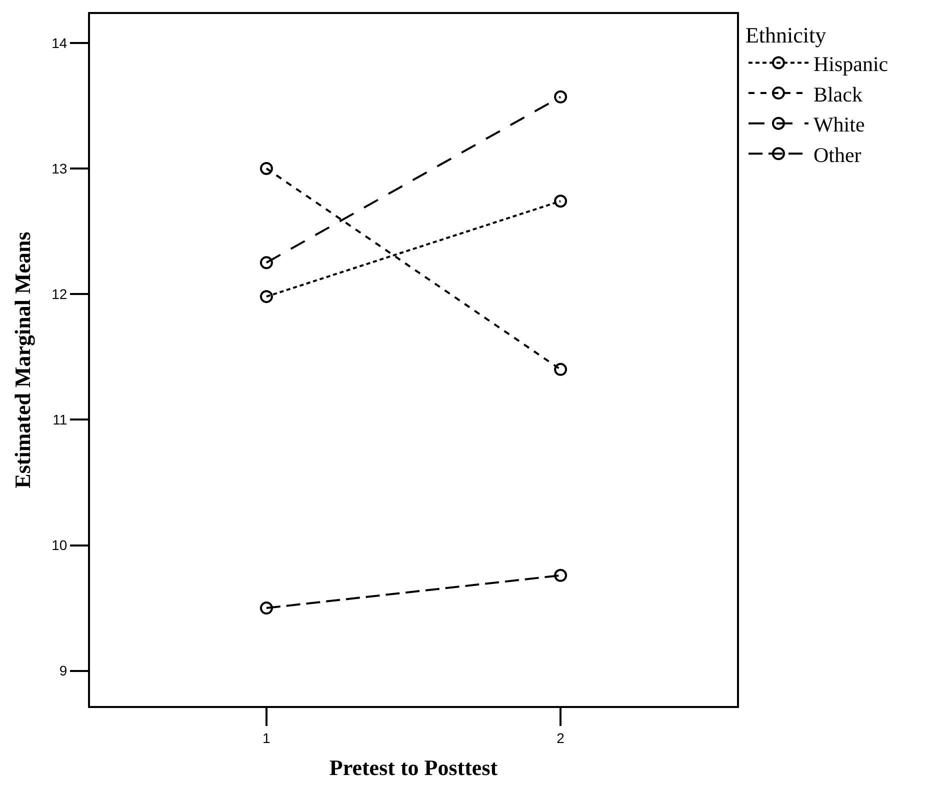 The width and height of the screenshot is (949, 794). I want to click on y-tick-label: 10, so click(60, 545).